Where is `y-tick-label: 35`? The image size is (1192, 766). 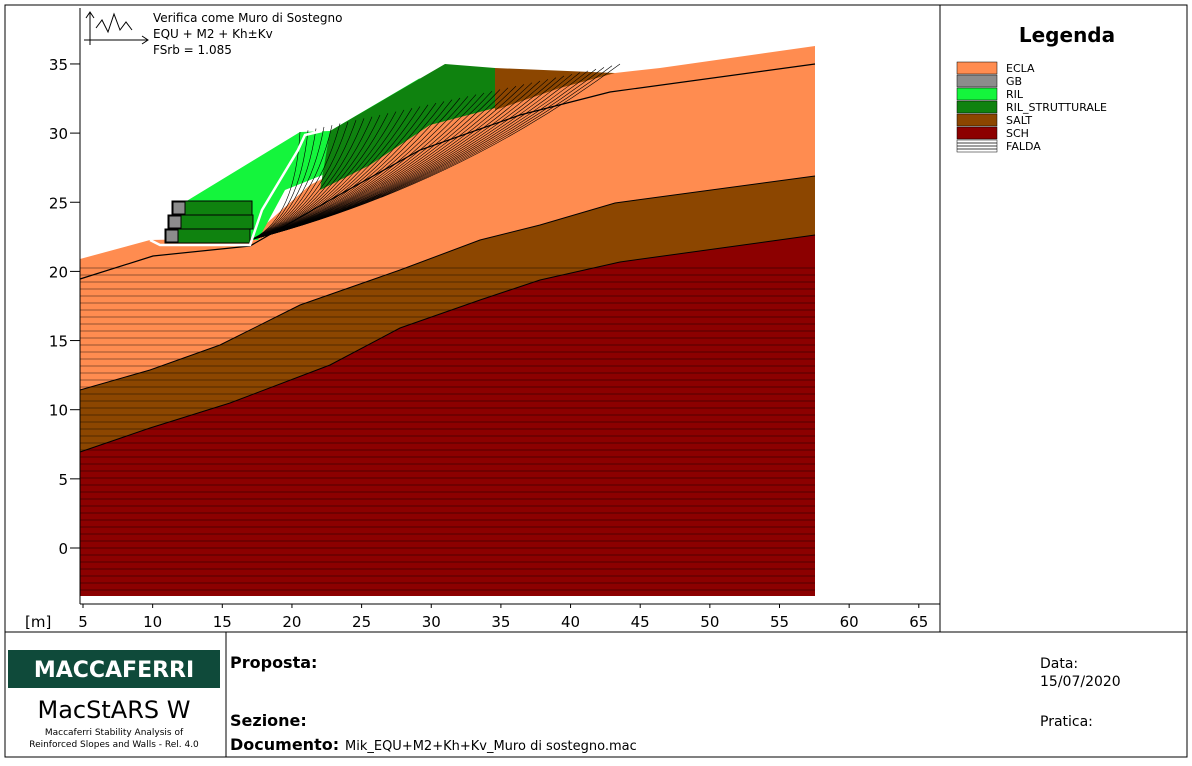 y-tick-label: 35 is located at coordinates (58, 65).